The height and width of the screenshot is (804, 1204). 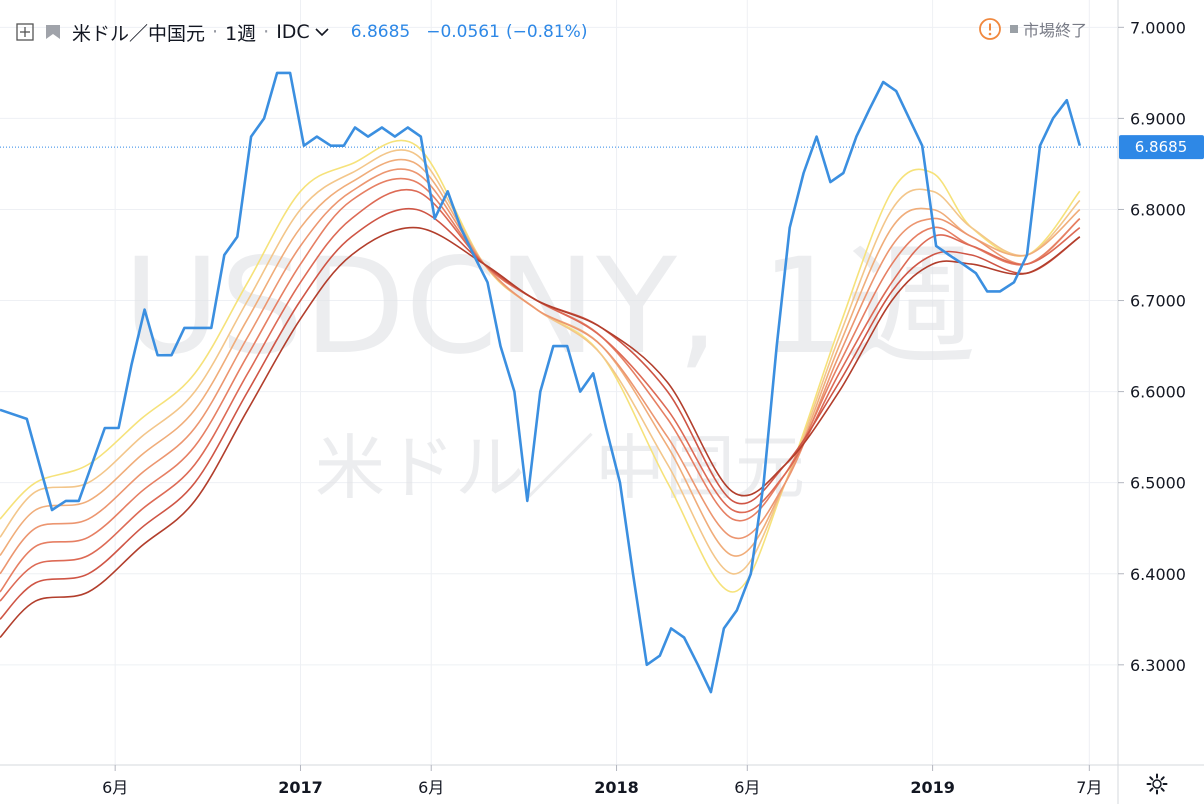 I want to click on price-tick-label: 6.5000, so click(x=1158, y=483).